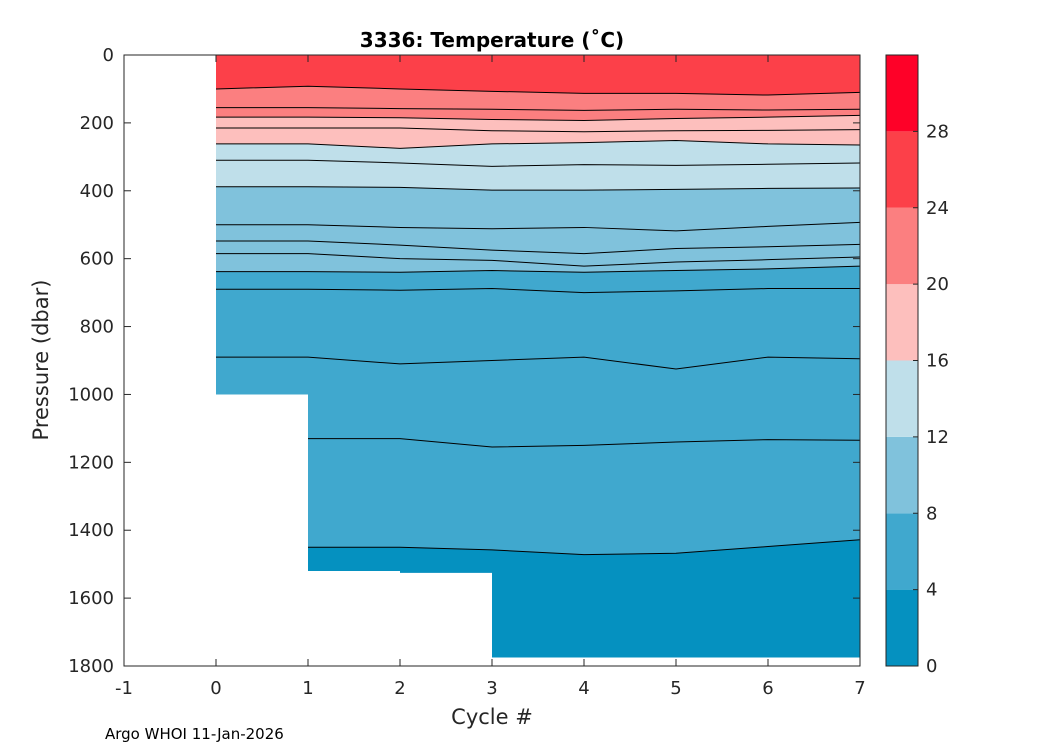 The width and height of the screenshot is (1050, 750). I want to click on isotherm-22c, so click(538, 109).